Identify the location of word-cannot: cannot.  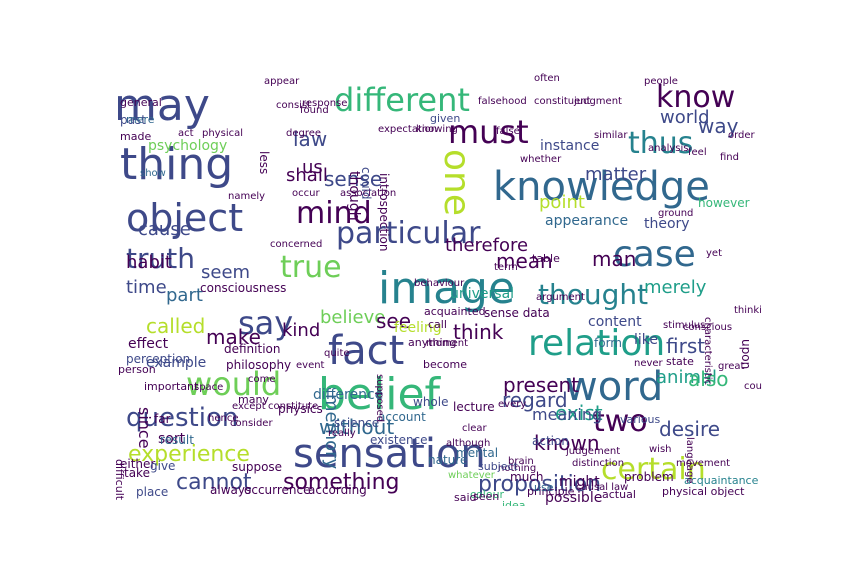
(214, 482).